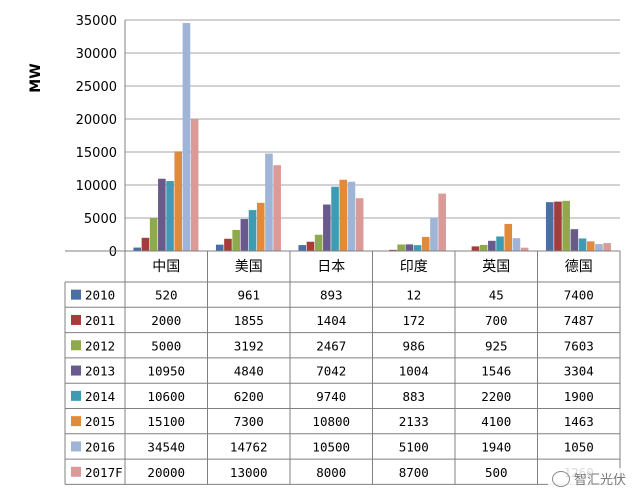 The height and width of the screenshot is (493, 640). I want to click on y-tick-label: 10000, so click(96, 186).